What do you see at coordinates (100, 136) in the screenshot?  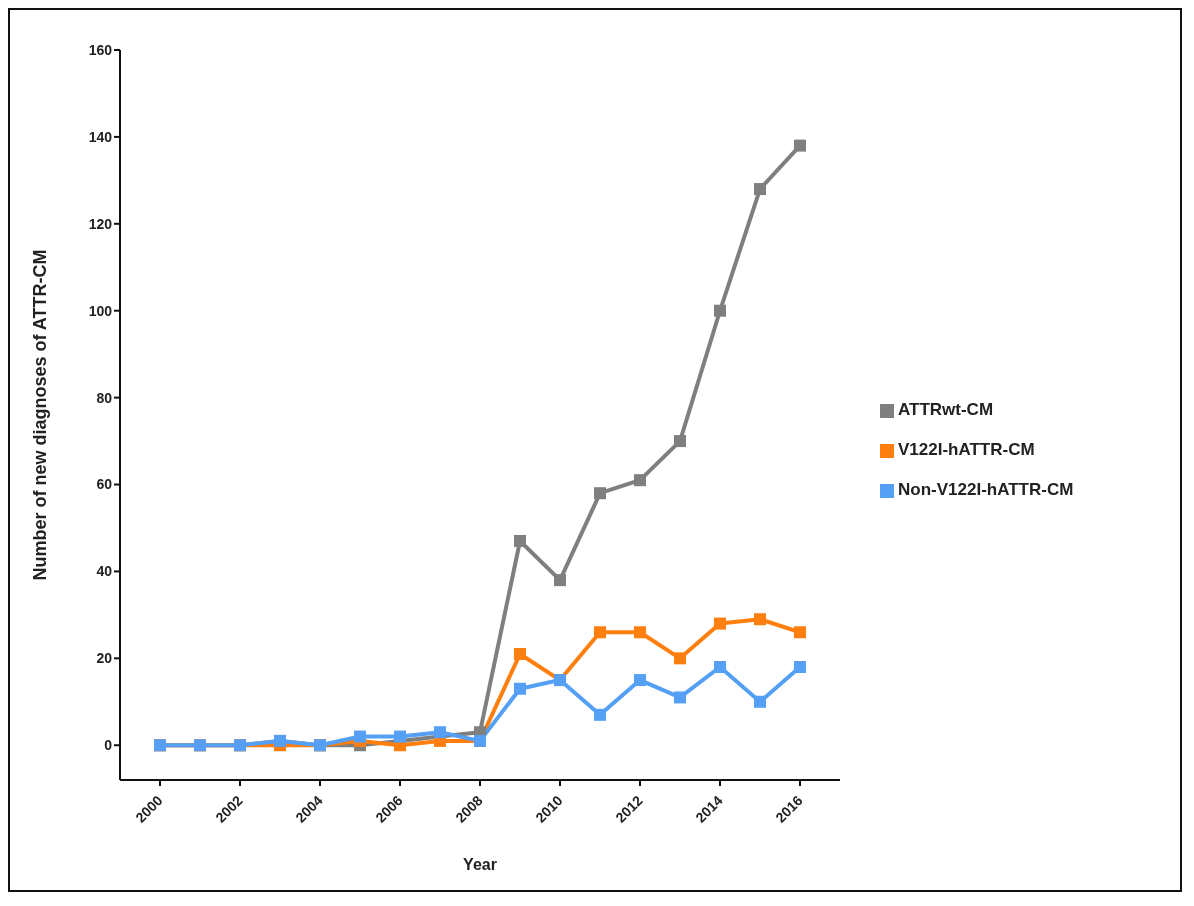 I see `y-tick-label: 140` at bounding box center [100, 136].